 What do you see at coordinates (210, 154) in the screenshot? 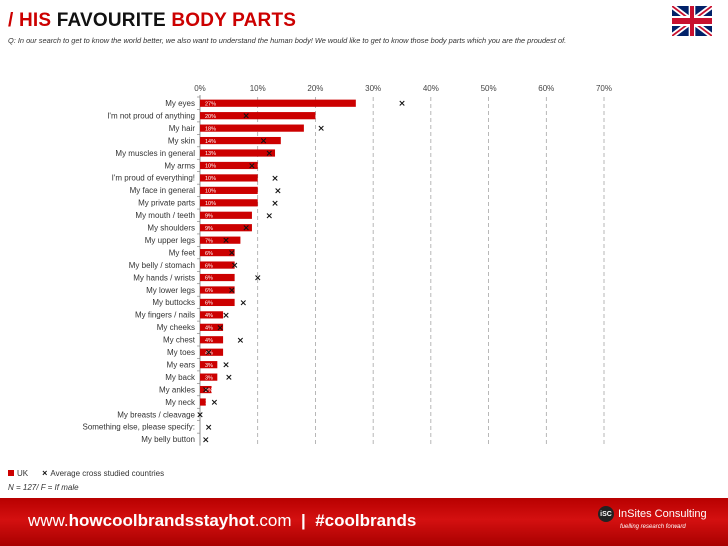
I see `data-label: 13%` at bounding box center [210, 154].